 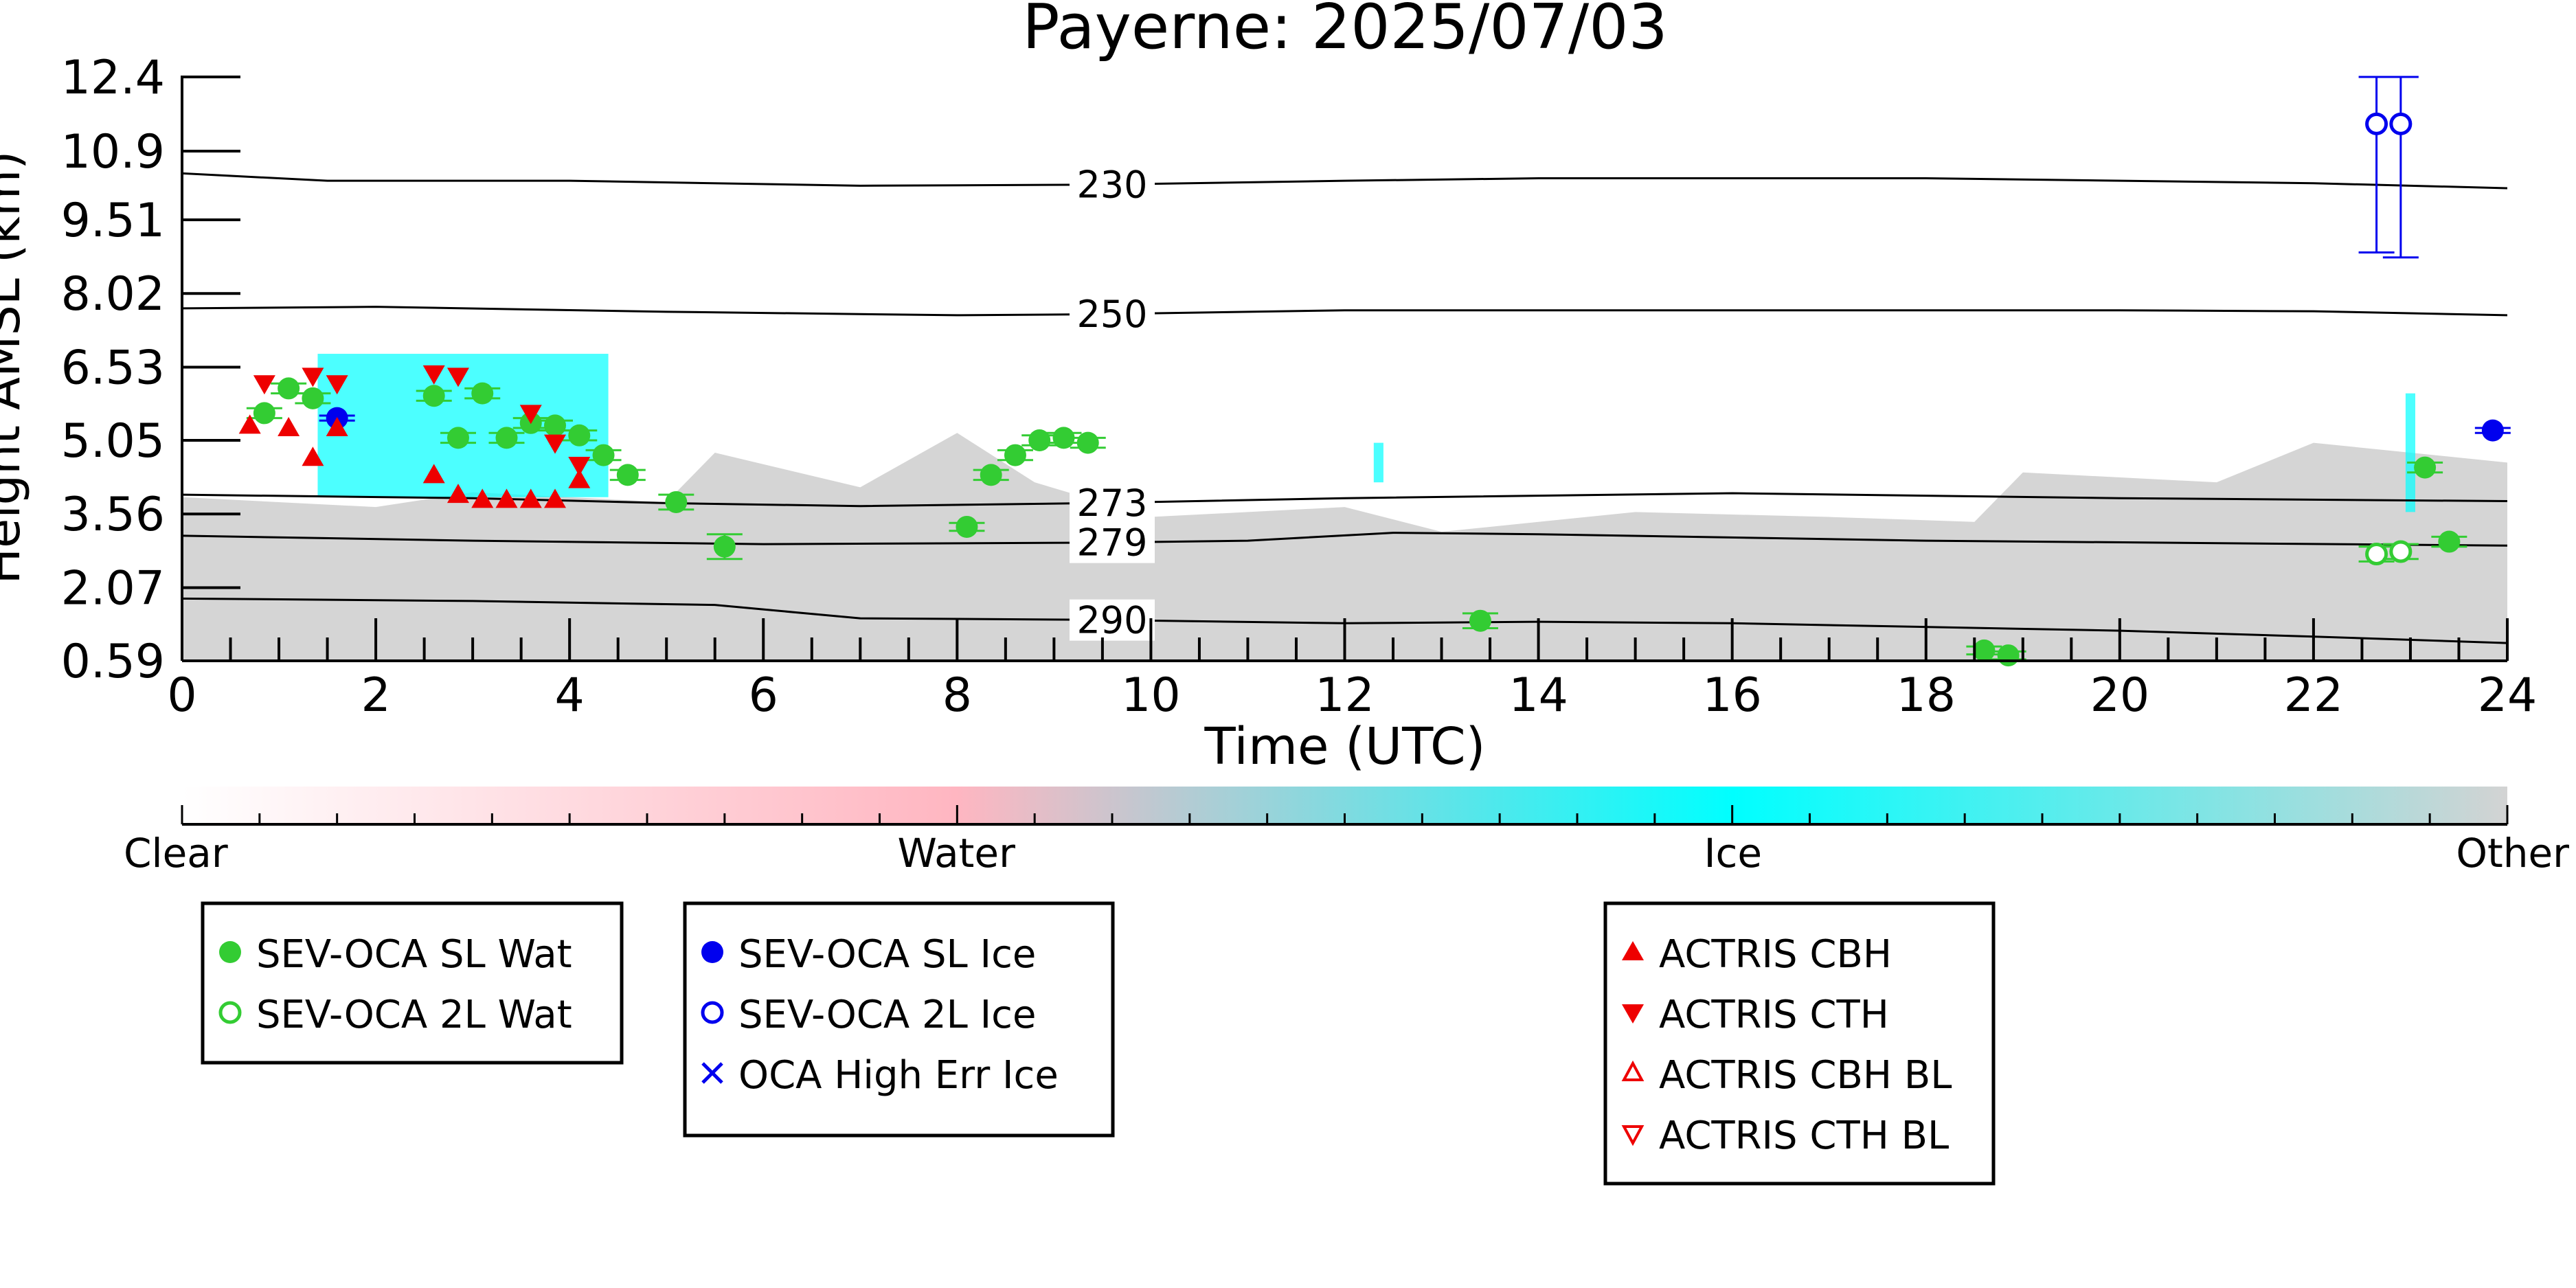 I want to click on legend-marker-actris-cbh, so click(x=1633, y=950).